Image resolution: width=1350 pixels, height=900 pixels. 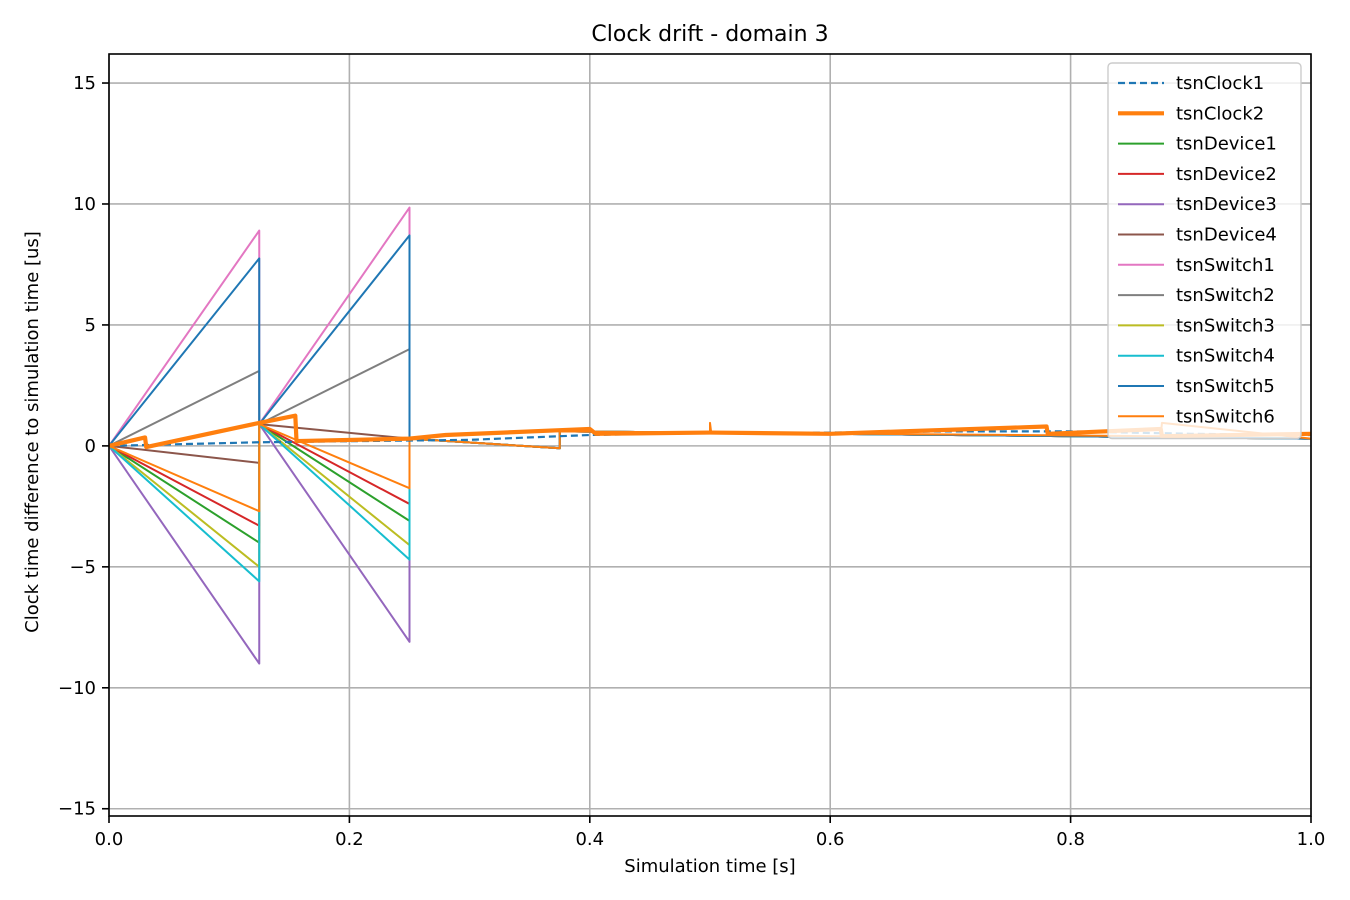 What do you see at coordinates (90, 446) in the screenshot?
I see `y-tick-label: 0` at bounding box center [90, 446].